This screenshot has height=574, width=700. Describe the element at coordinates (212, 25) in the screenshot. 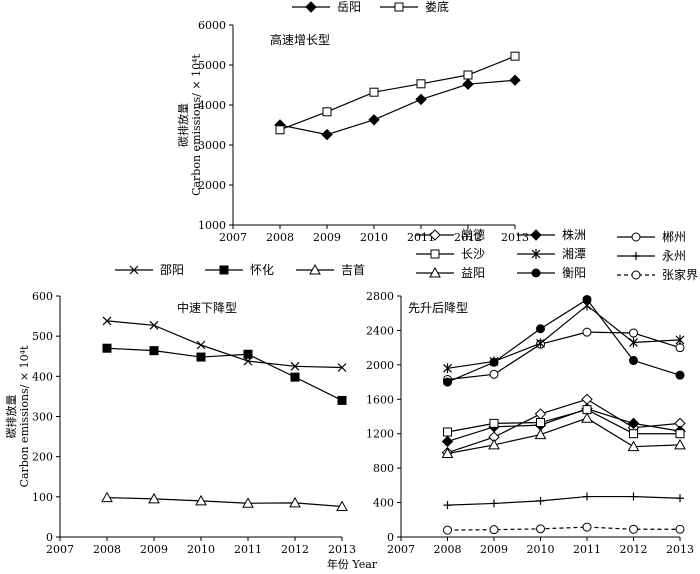

I see `y-tick-label: 6000` at that location.